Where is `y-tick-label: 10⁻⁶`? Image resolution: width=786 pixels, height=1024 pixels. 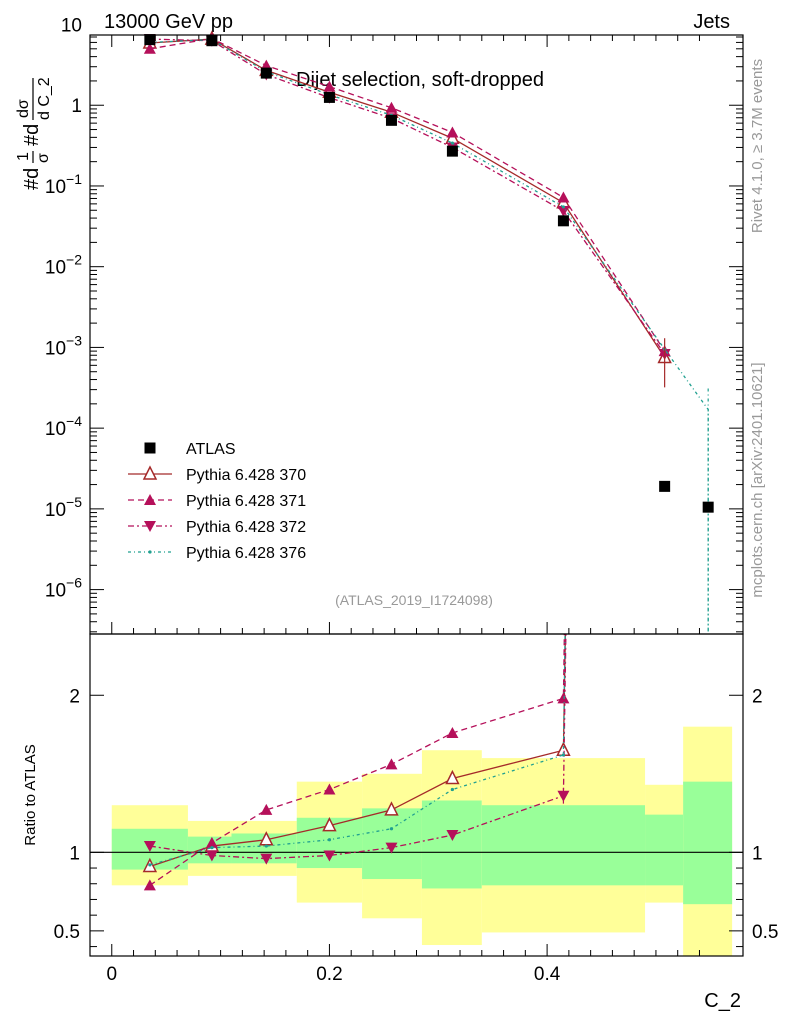
y-tick-label: 10⁻⁶ is located at coordinates (63, 588).